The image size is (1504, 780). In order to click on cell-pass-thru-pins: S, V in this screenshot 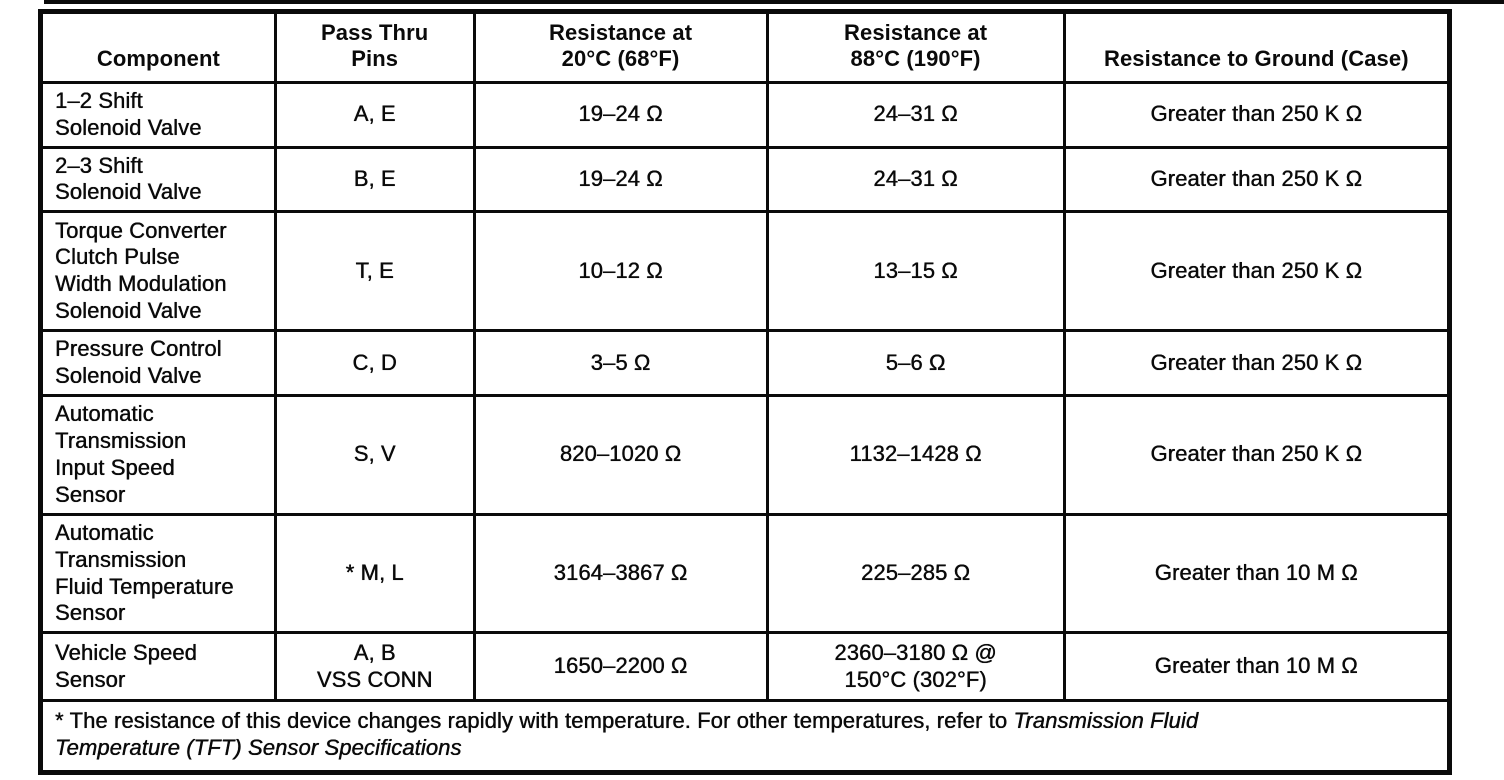, I will do `click(374, 454)`.